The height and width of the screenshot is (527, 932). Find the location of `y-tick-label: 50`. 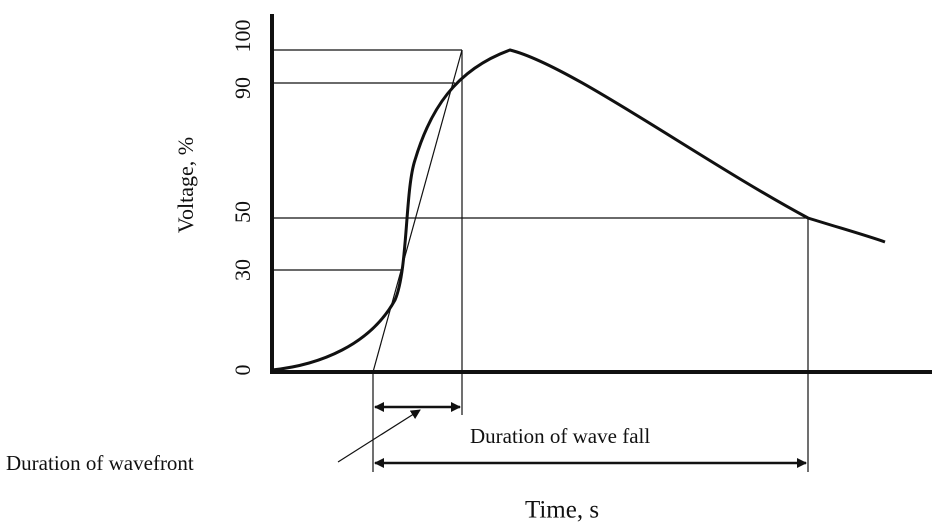

y-tick-label: 50 is located at coordinates (242, 212).